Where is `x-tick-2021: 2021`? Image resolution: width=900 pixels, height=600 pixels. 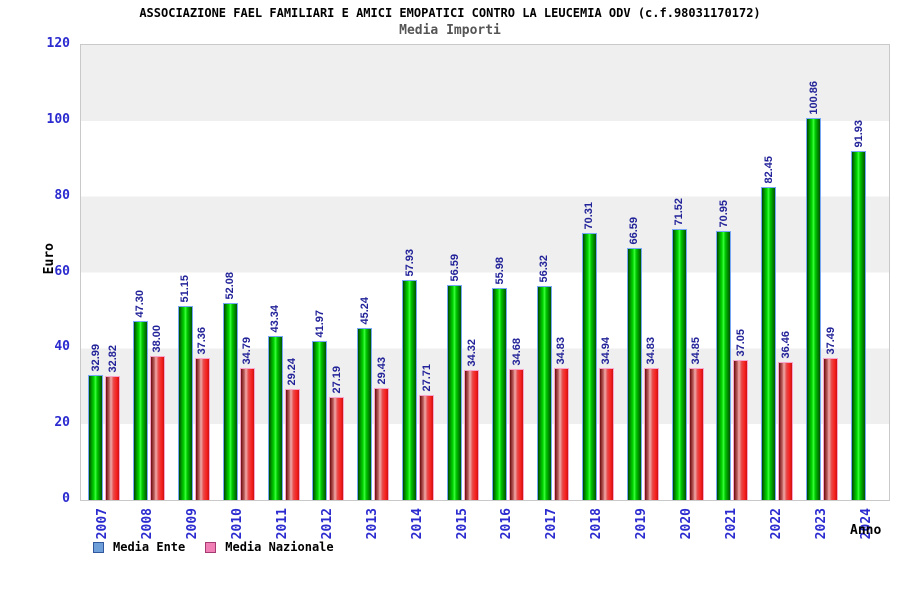
x-tick-2021: 2021 is located at coordinates (731, 524).